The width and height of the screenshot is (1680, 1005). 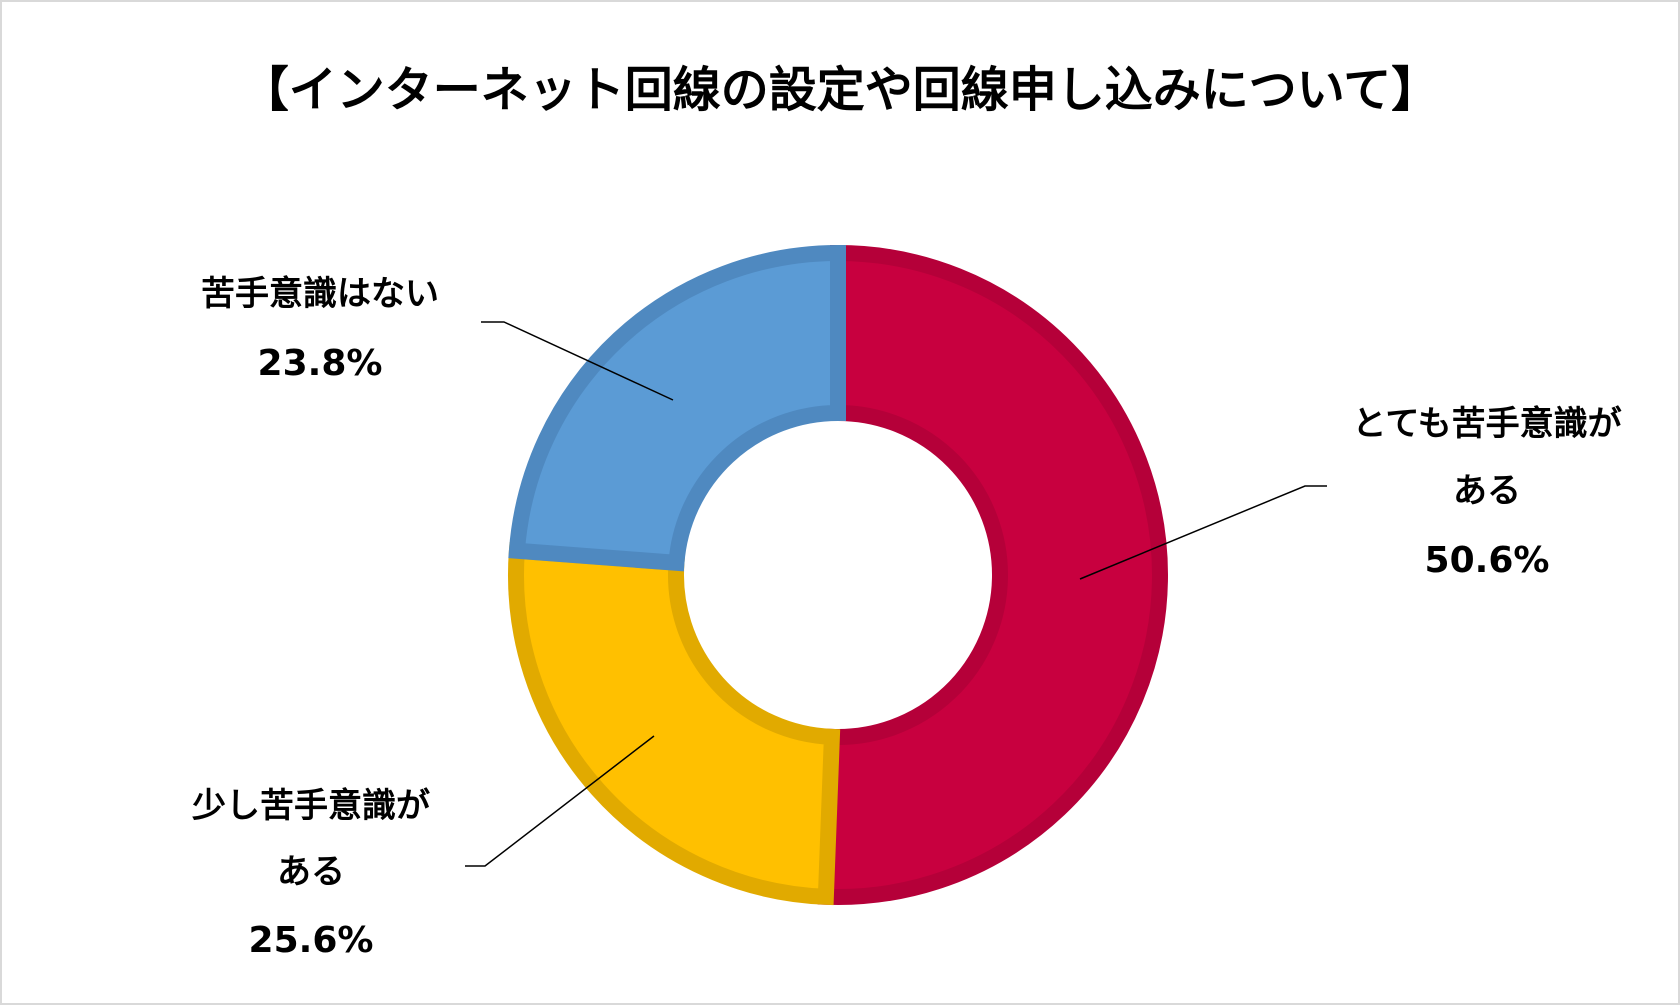 I want to click on slice-label-very: とても苦手意識が ある 50.6%, so click(x=1486, y=492).